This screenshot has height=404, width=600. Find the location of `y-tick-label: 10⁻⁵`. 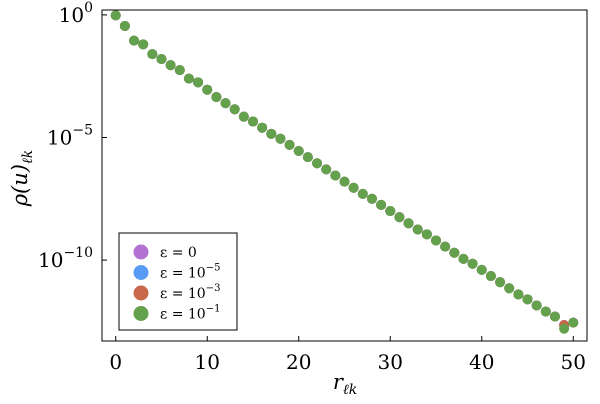

y-tick-label: 10⁻⁵ is located at coordinates (70, 135).